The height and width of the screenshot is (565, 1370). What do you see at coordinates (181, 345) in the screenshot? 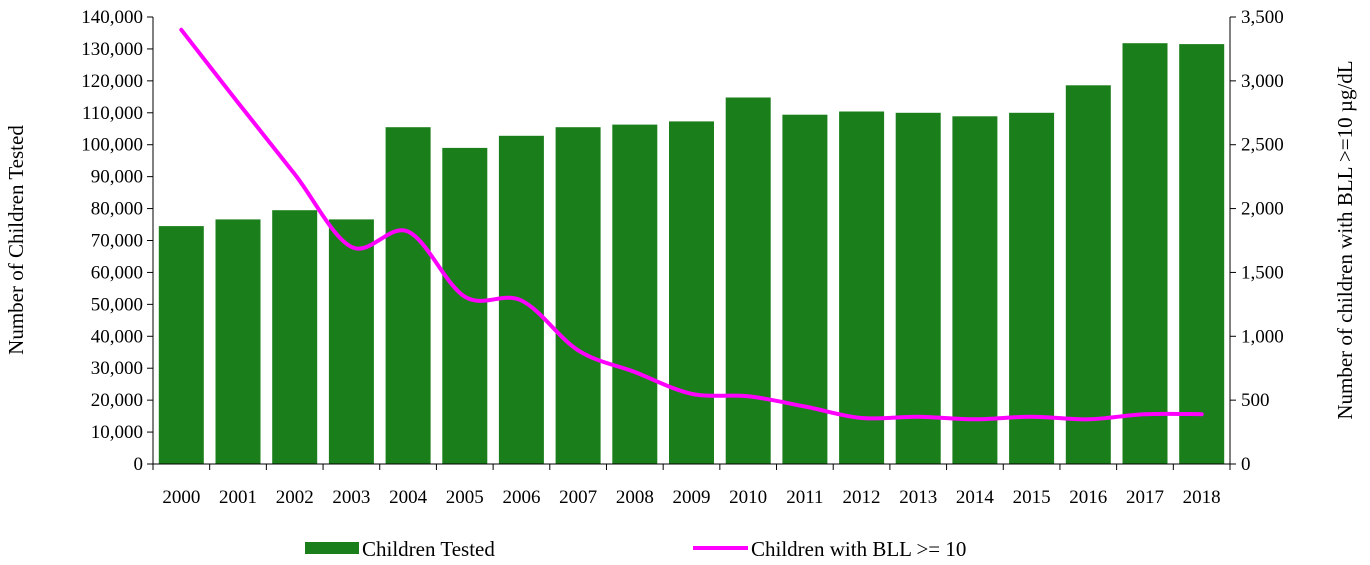
I see `bar-2000` at bounding box center [181, 345].